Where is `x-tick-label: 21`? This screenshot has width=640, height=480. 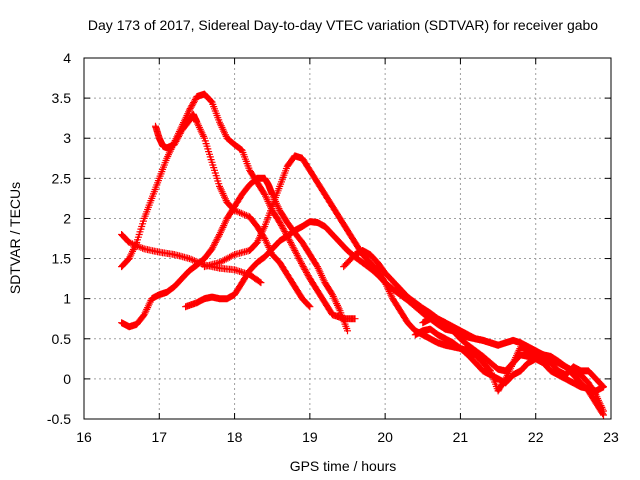 x-tick-label: 21 is located at coordinates (461, 437).